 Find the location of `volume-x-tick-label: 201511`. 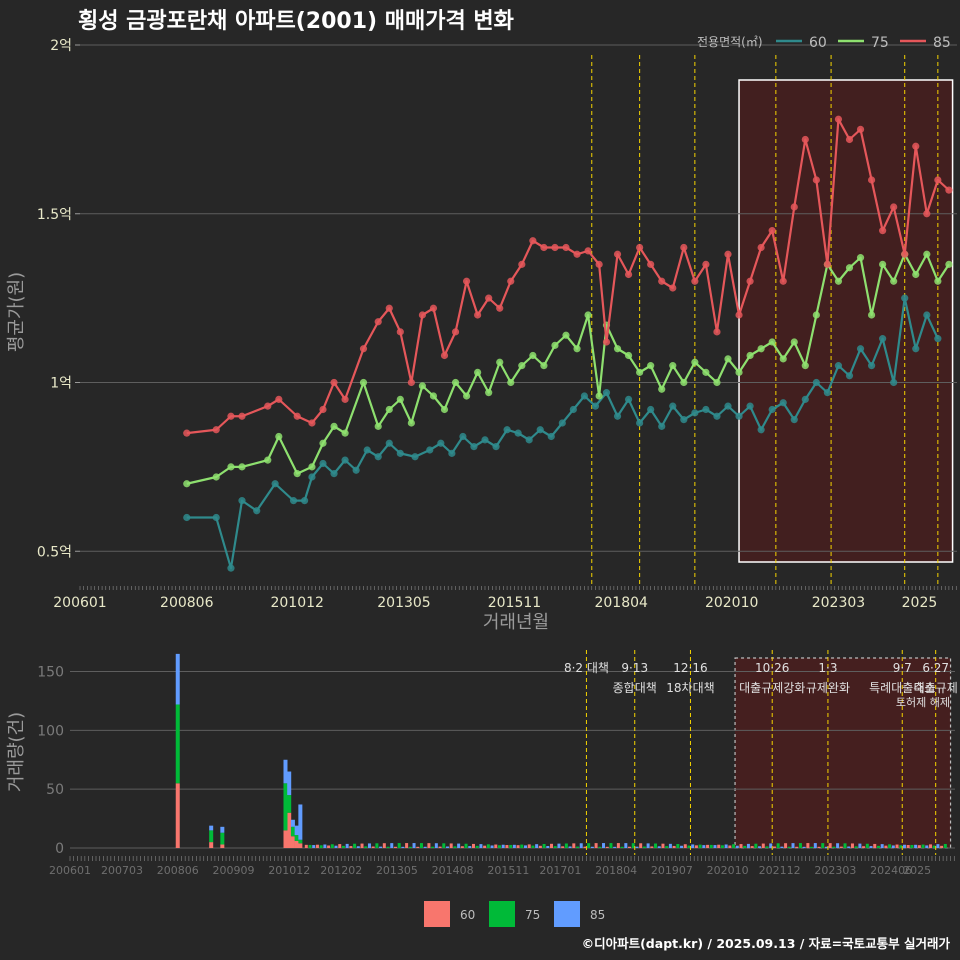

volume-x-tick-label: 201511 is located at coordinates (508, 870).